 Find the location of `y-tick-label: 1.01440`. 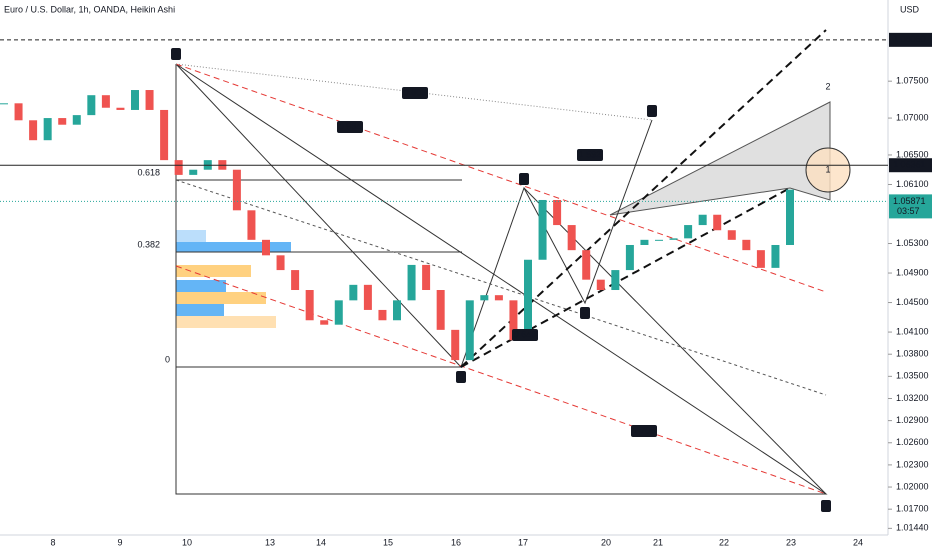

y-tick-label: 1.01440 is located at coordinates (912, 528).